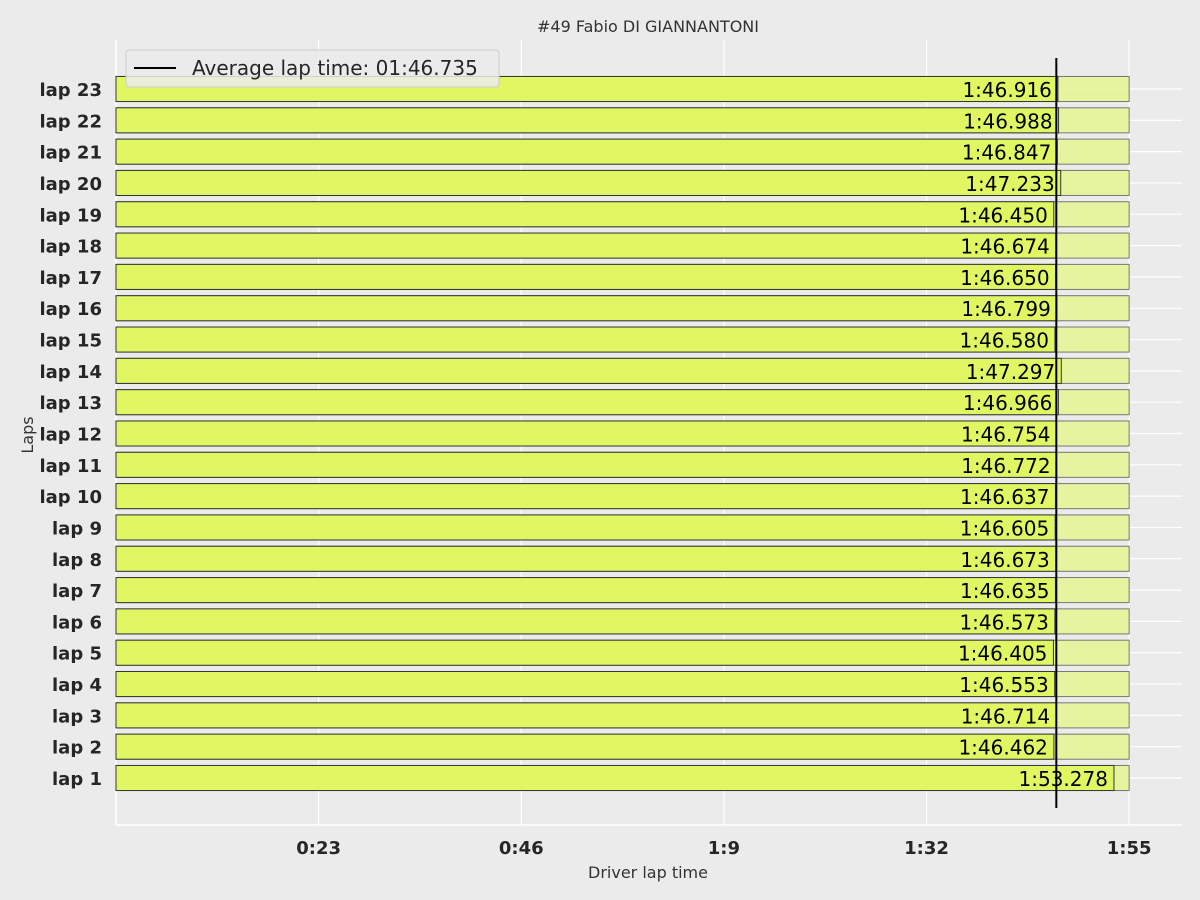 The height and width of the screenshot is (900, 1200). What do you see at coordinates (70, 341) in the screenshot?
I see `y-tick-label: lap 15` at bounding box center [70, 341].